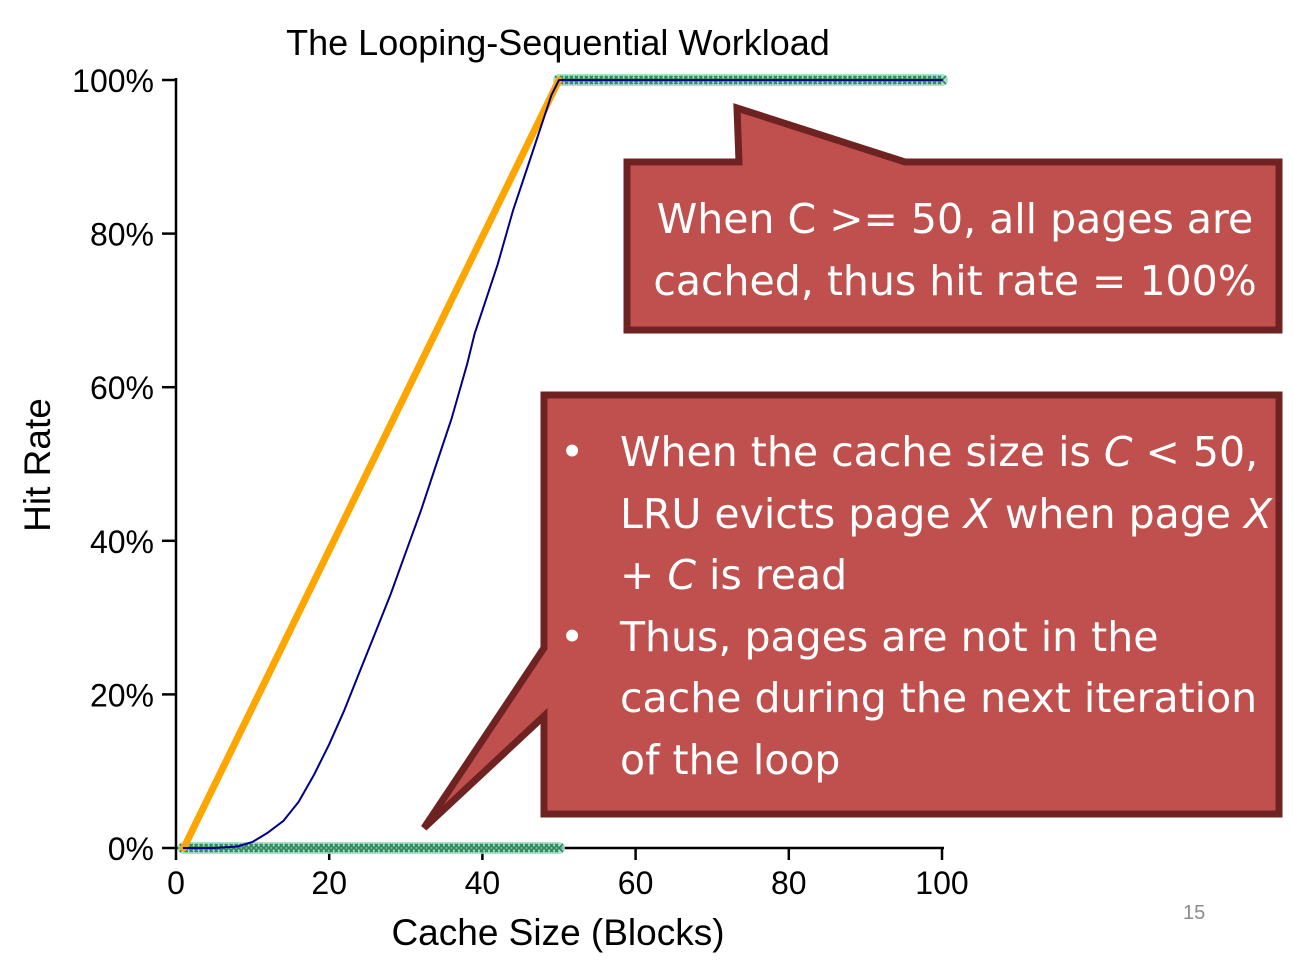 The height and width of the screenshot is (968, 1293). What do you see at coordinates (946, 544) in the screenshot?
I see `bullet-text-segment: X + C` at bounding box center [946, 544].